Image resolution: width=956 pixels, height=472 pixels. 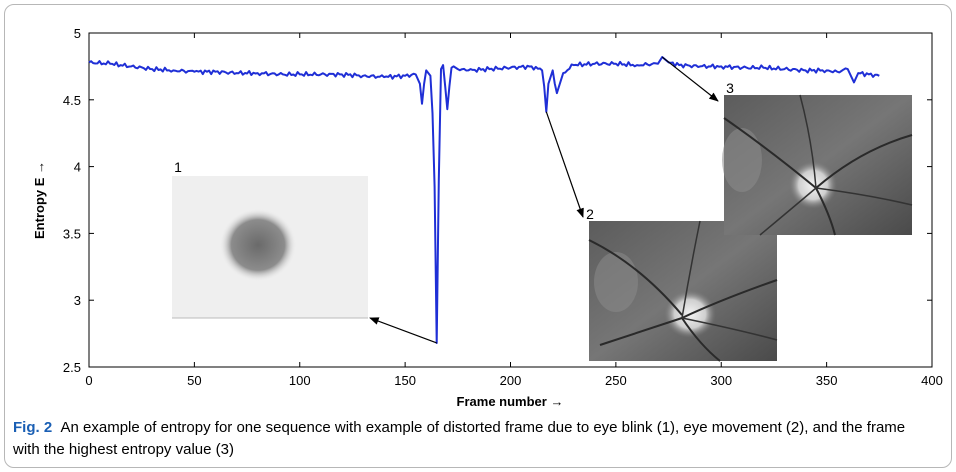 What do you see at coordinates (72, 100) in the screenshot?
I see `y-tick-label: 4.5` at bounding box center [72, 100].